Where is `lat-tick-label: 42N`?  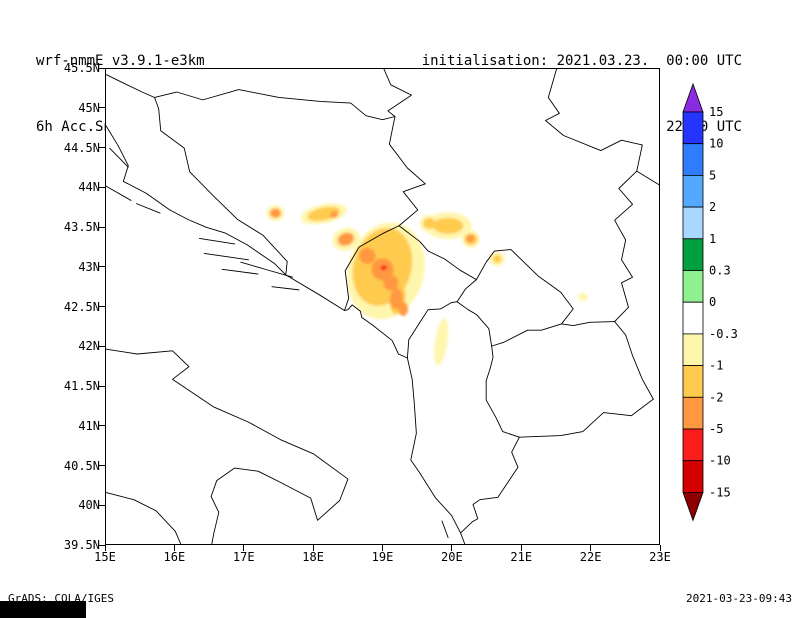
lat-tick-label: 42N is located at coordinates (89, 346).